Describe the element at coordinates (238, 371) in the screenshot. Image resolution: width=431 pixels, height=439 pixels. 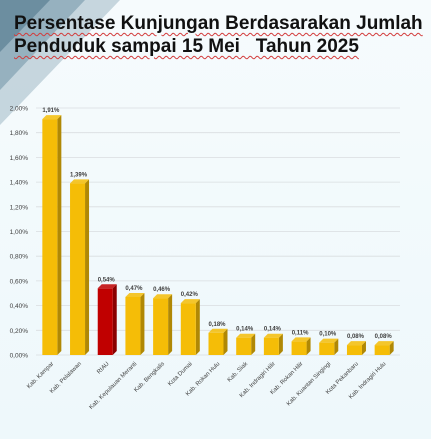
I see `x-tick-label: Kab. Siak` at that location.